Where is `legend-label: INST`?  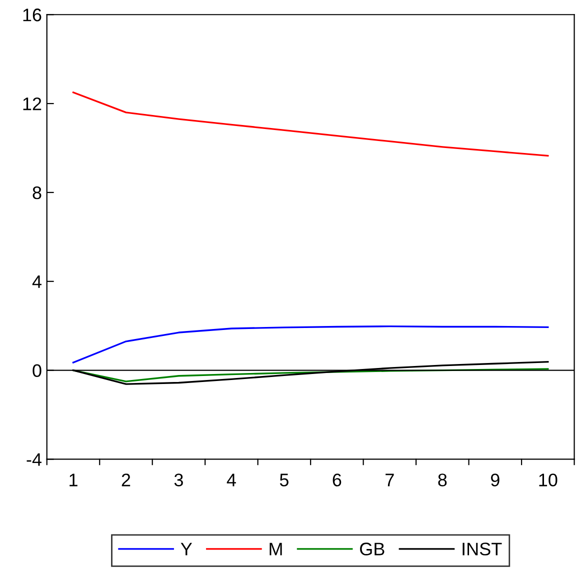
legend-label: INST is located at coordinates (482, 549).